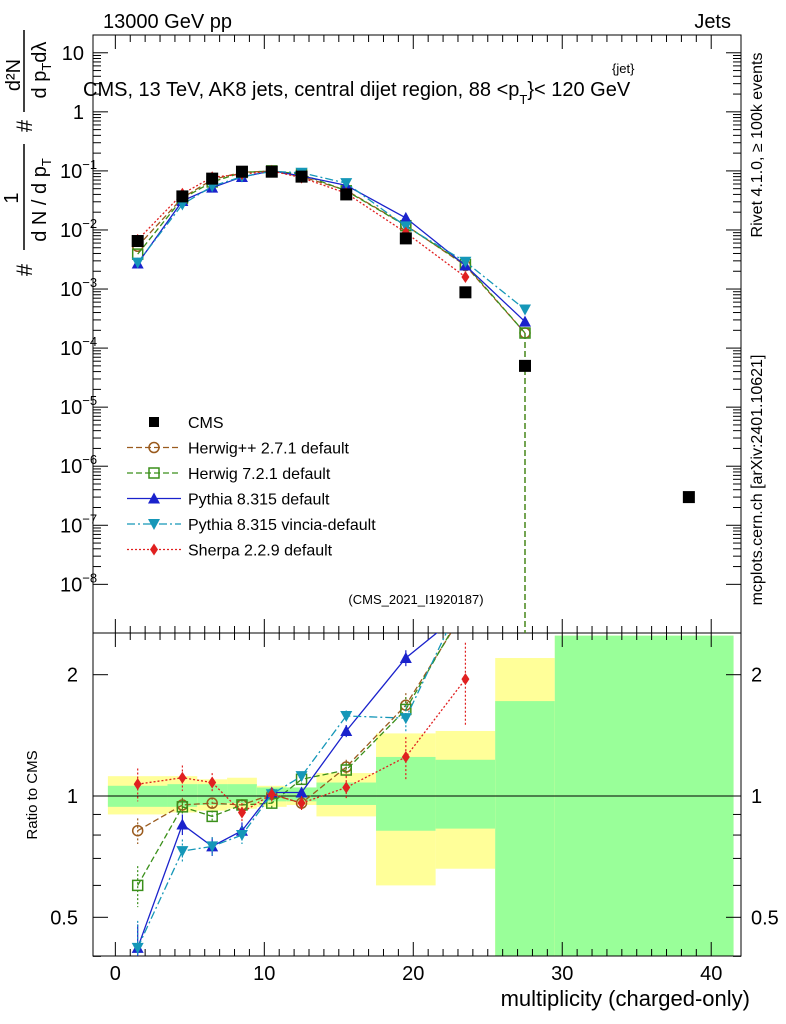  I want to click on ylabel-dpt-dlambda: d pTdλ, so click(41, 70).